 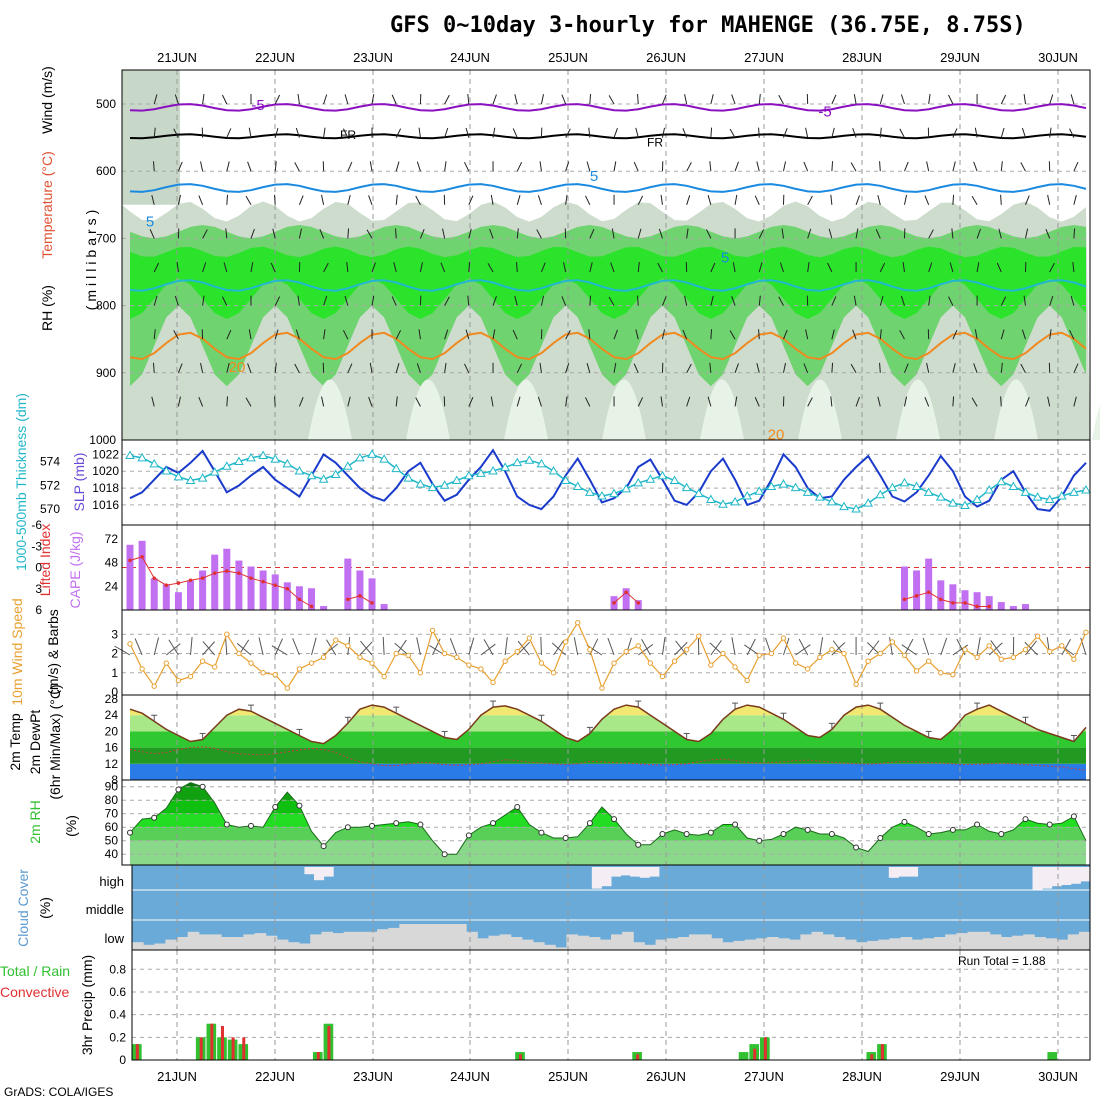 What do you see at coordinates (105, 454) in the screenshot?
I see `ytick-slp: 1022` at bounding box center [105, 454].